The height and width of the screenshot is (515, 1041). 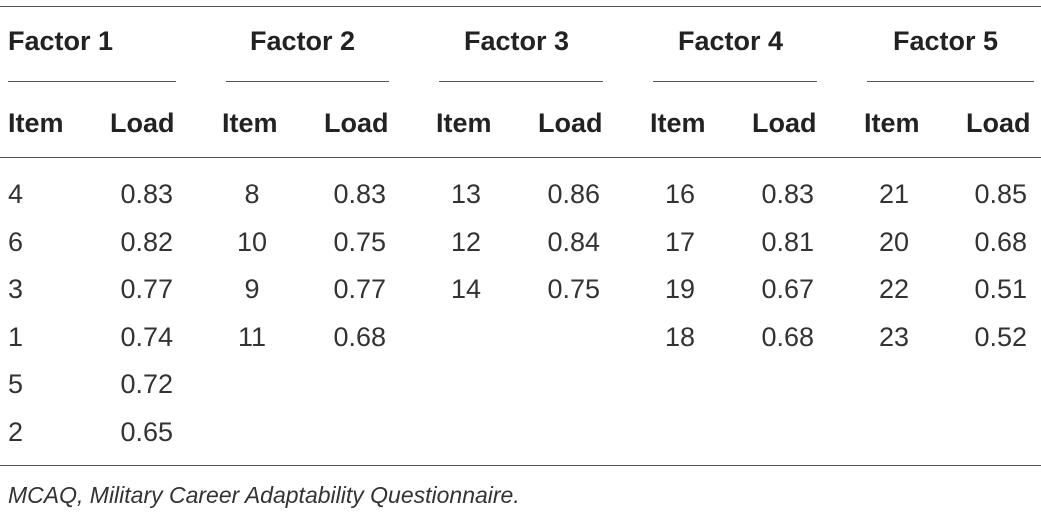 What do you see at coordinates (787, 241) in the screenshot?
I see `load-value: 0.81` at bounding box center [787, 241].